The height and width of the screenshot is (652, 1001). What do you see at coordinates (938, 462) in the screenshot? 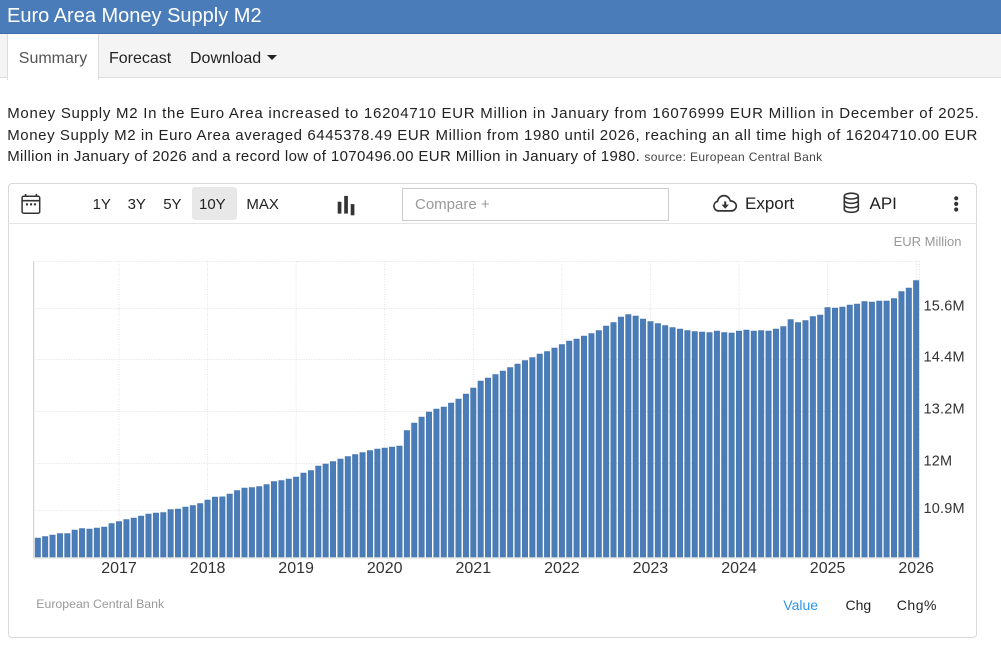
I see `svg-text: 12M` at bounding box center [938, 462].